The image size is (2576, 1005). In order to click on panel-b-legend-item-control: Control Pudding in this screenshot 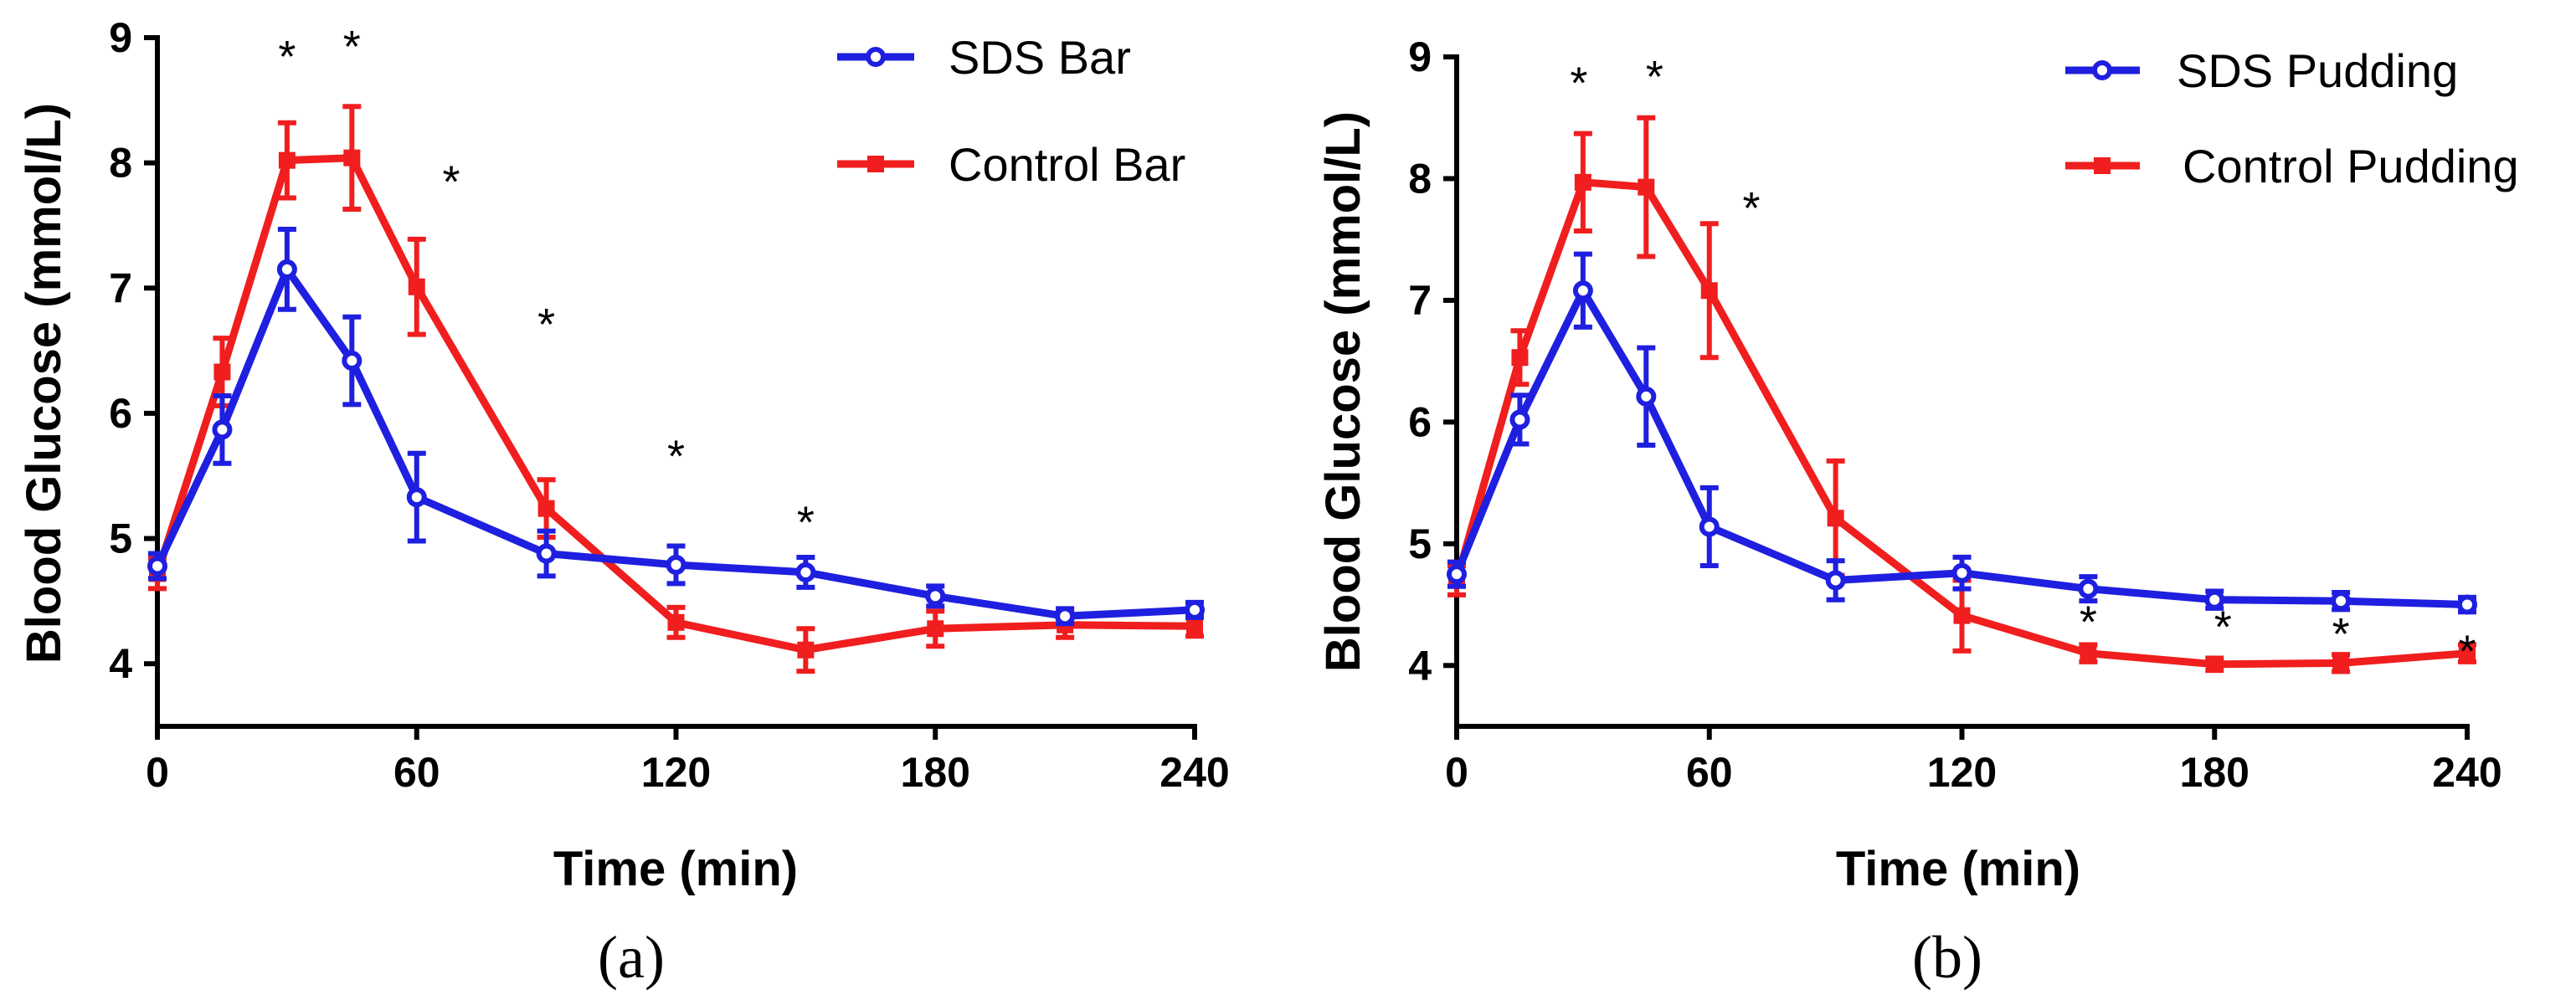, I will do `click(2292, 166)`.